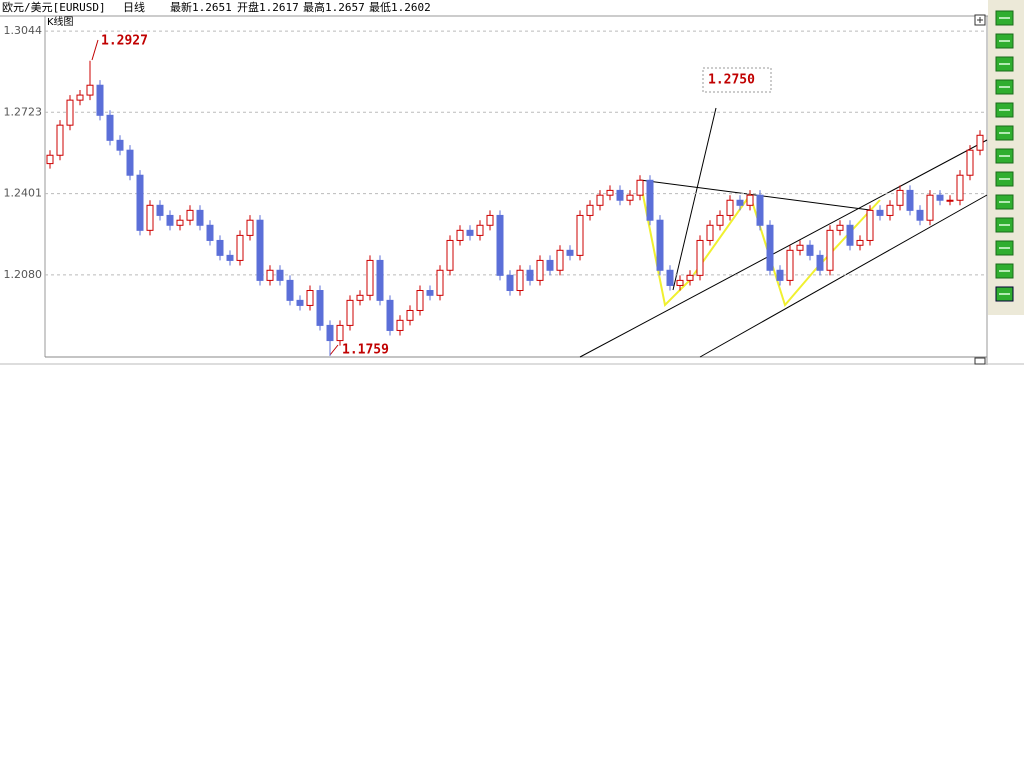  I want to click on period: 日线, so click(134, 7).